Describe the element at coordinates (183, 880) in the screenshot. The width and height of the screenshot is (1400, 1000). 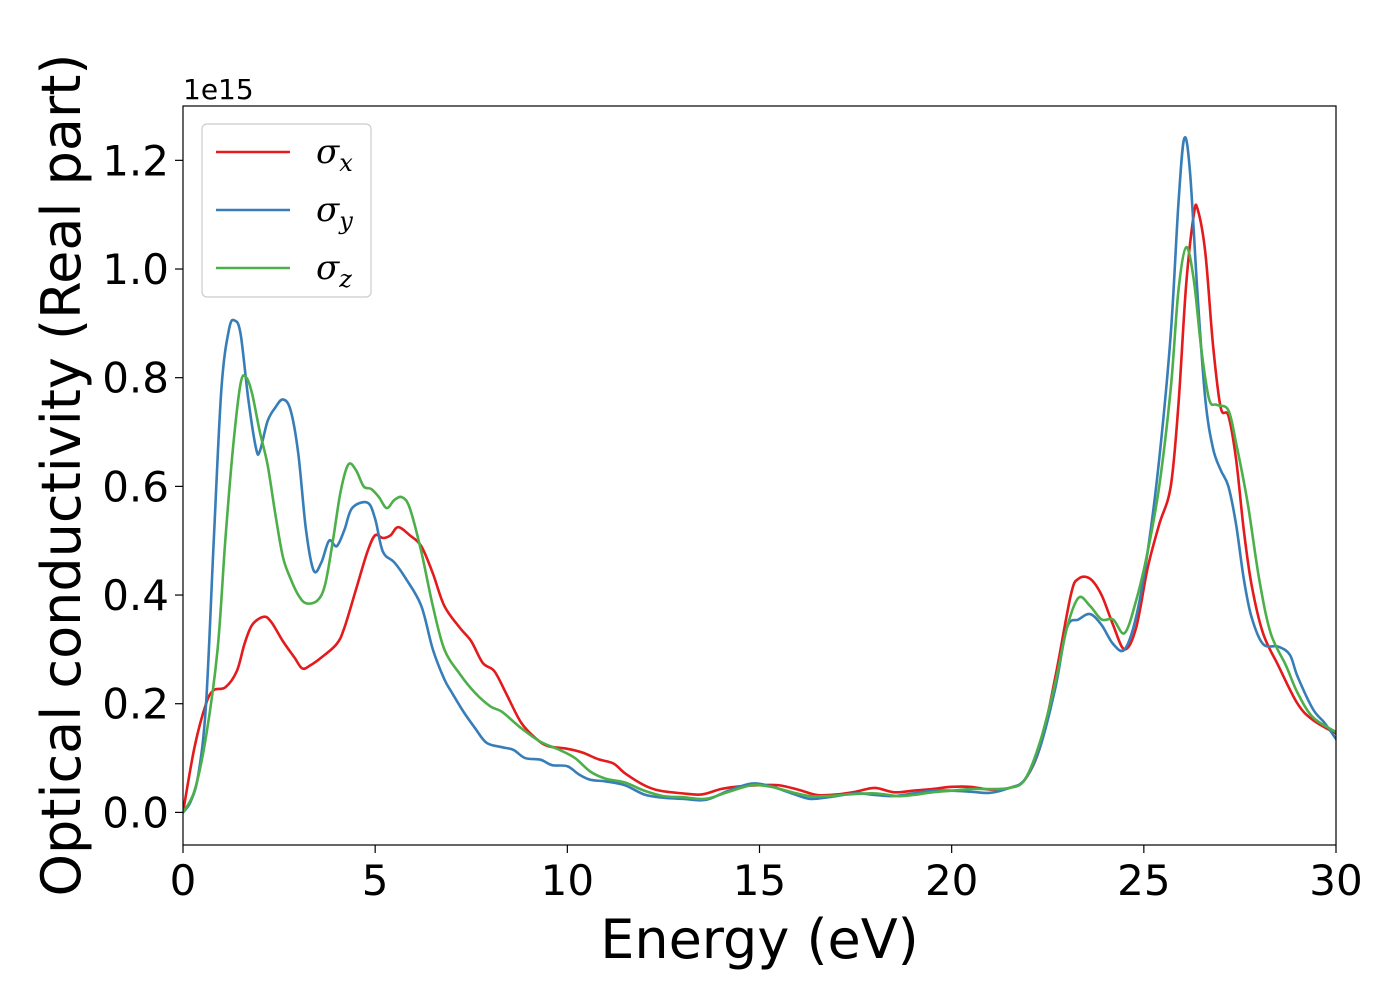
I see `x-tick-label: 0` at that location.